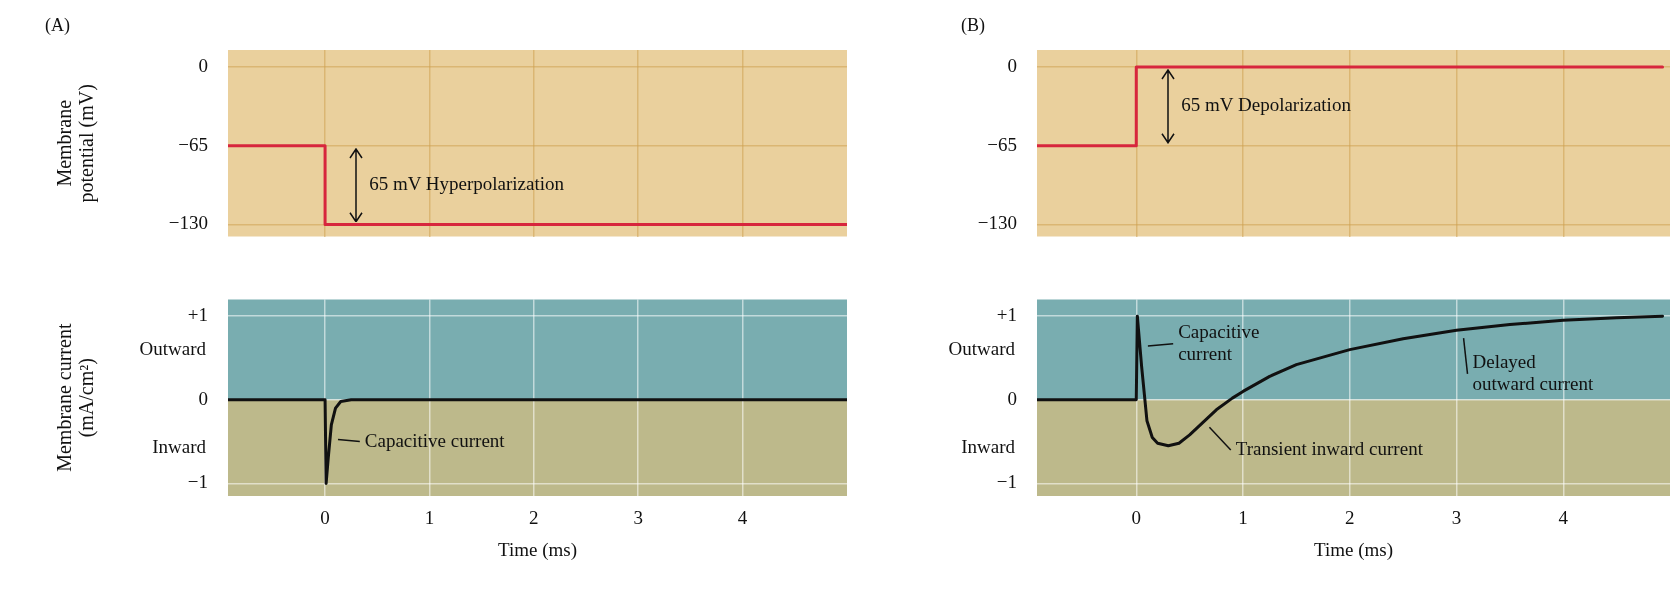 This screenshot has height=596, width=1670. Describe the element at coordinates (1329, 448) in the screenshot. I see `annotation: Transient inward current` at that location.